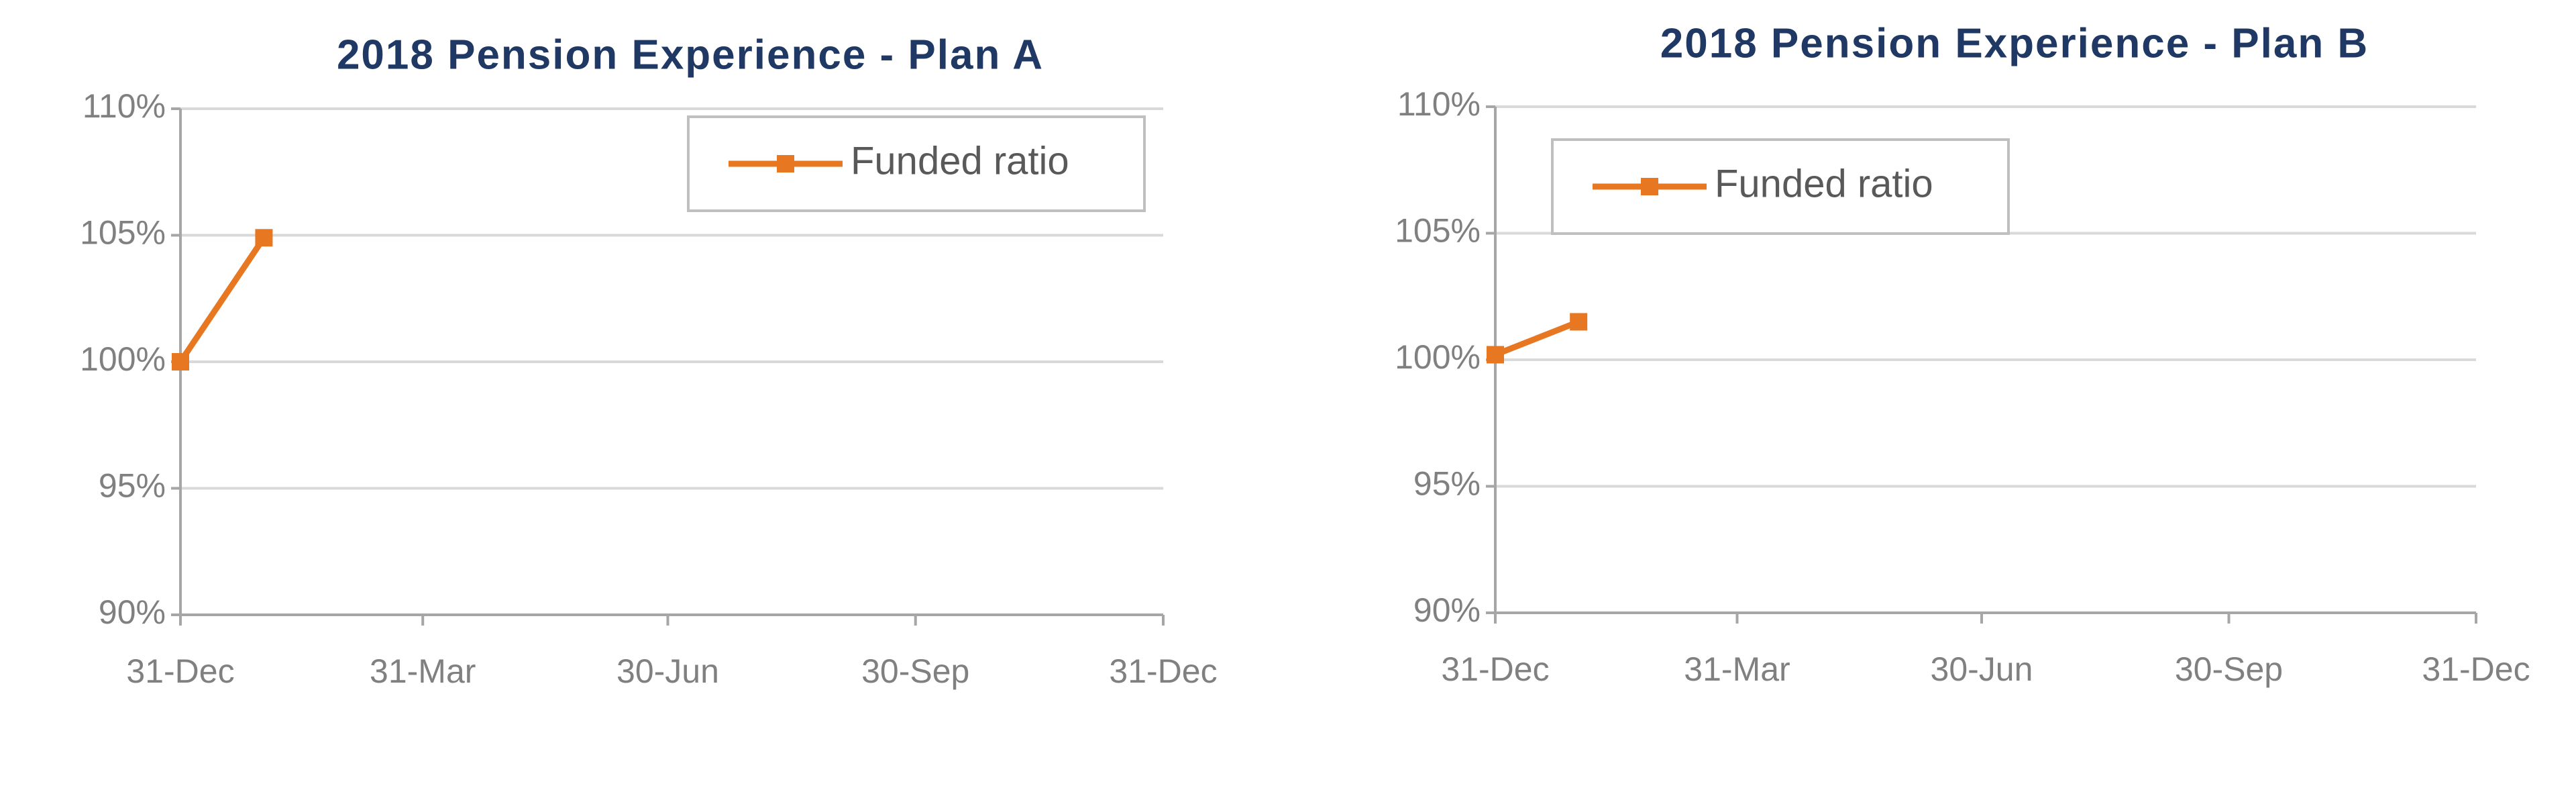 The image size is (2576, 790). I want to click on chart-title: 2018 Pension Experience - Plan A, so click(690, 55).